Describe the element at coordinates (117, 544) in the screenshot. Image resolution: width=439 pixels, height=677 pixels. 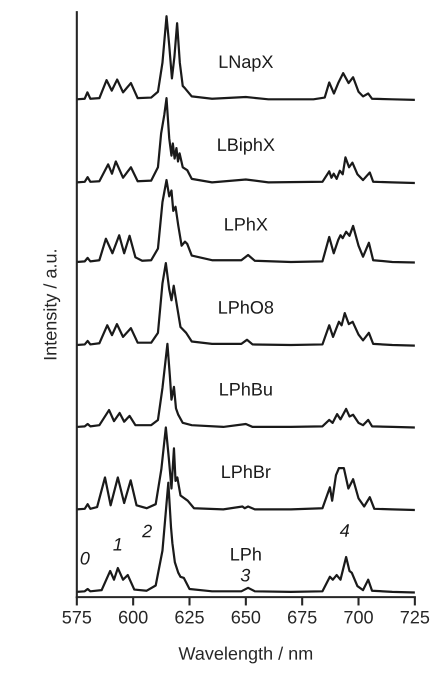
I see `annotation: 1` at that location.